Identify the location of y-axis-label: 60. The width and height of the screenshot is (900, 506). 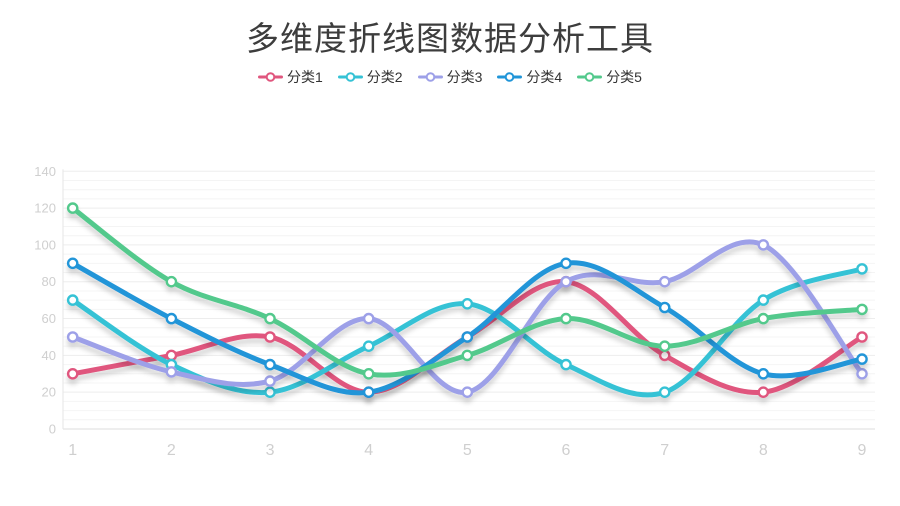
(49, 318).